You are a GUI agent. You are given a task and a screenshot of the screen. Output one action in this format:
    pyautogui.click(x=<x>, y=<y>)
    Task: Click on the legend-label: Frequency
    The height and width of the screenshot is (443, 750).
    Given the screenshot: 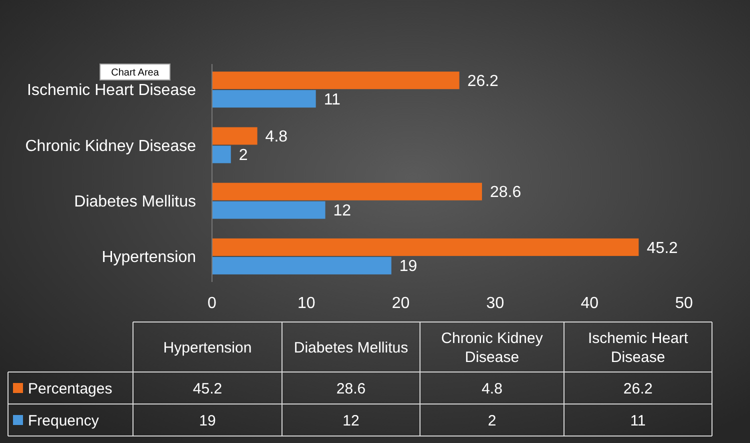 What is the action you would take?
    pyautogui.click(x=64, y=421)
    